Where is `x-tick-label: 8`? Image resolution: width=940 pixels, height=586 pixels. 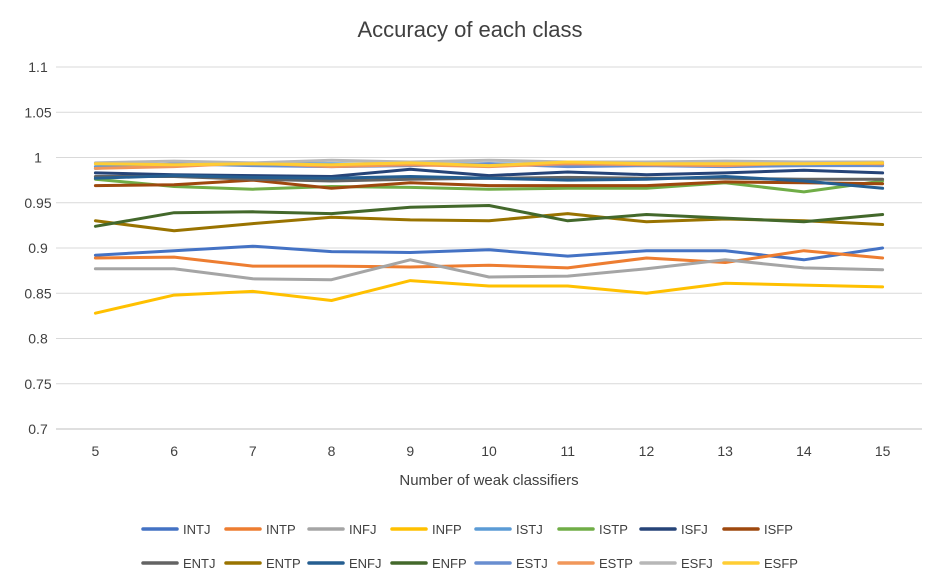
x-tick-label: 8 is located at coordinates (332, 451).